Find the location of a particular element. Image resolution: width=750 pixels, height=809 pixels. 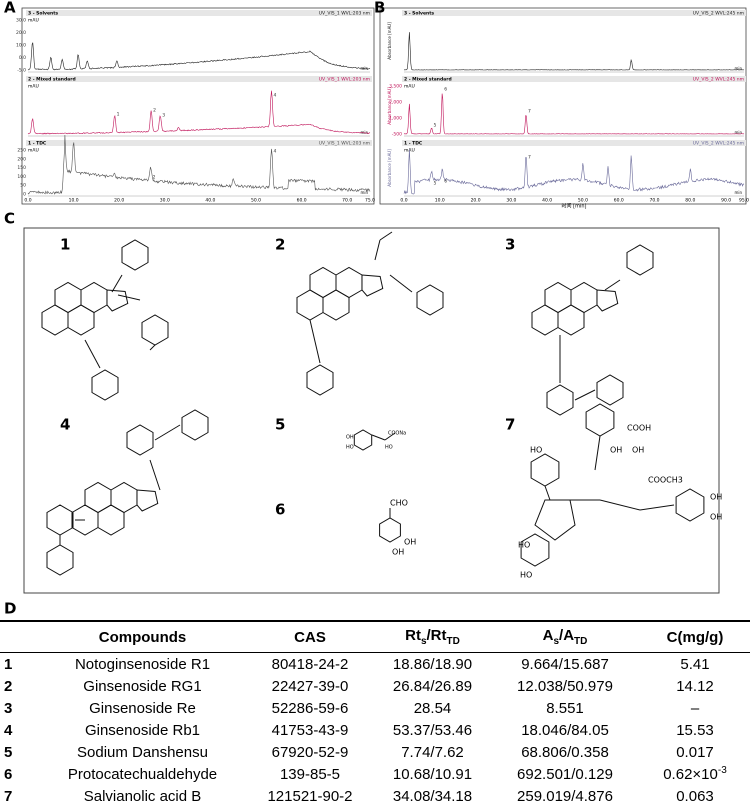

y-tick-label: -5.0 is located at coordinates (21, 71).